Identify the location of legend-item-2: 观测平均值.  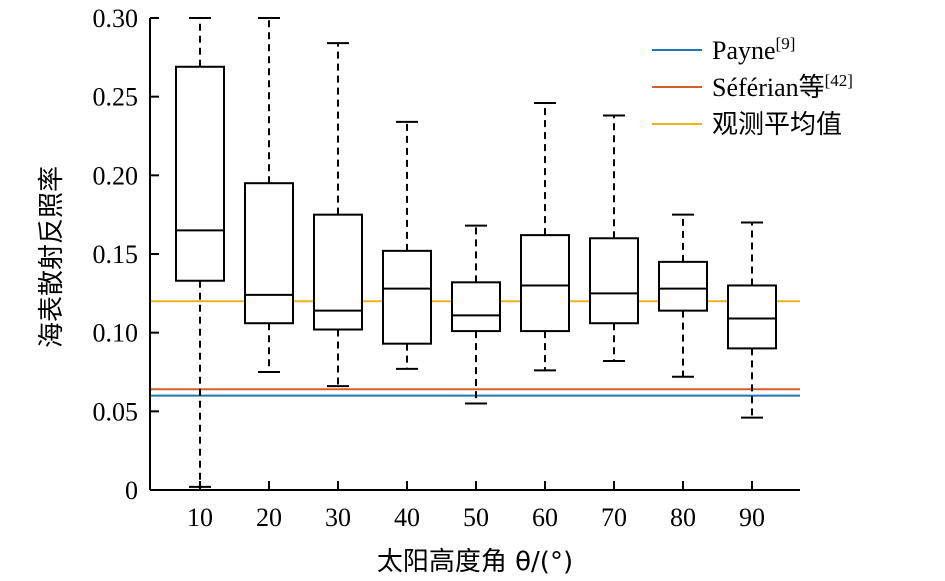
(747, 124).